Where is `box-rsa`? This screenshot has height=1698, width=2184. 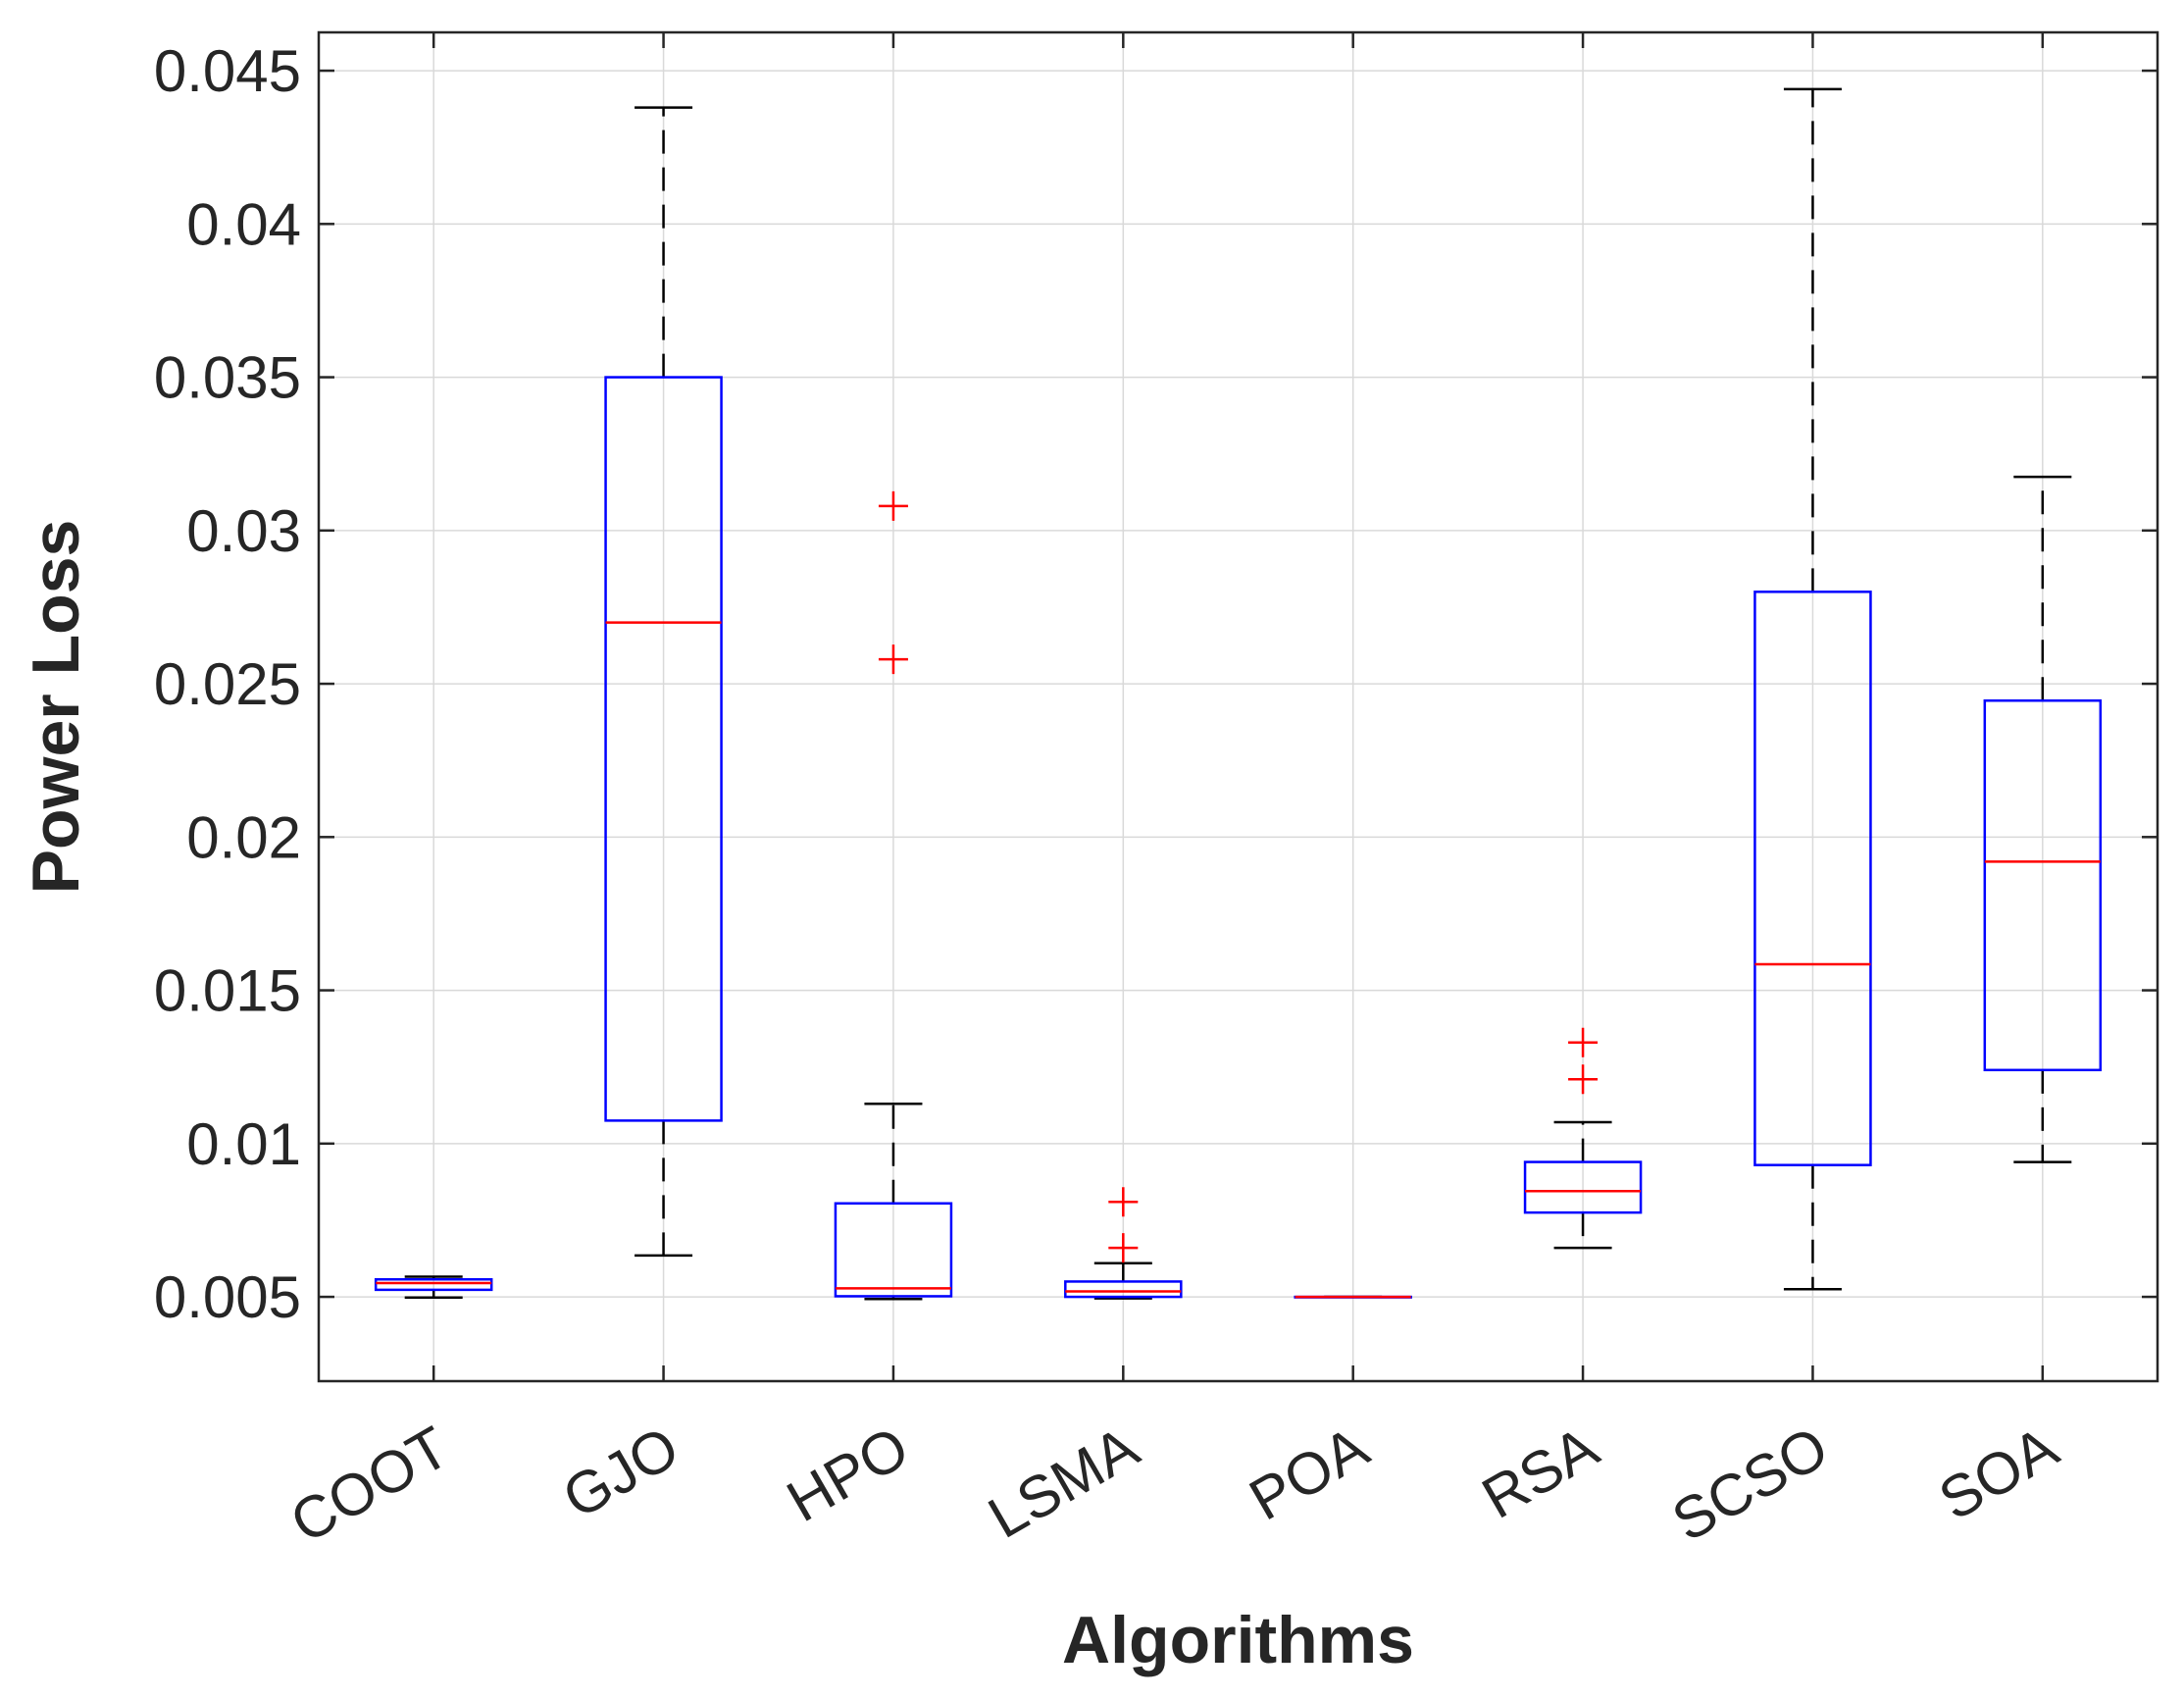 box-rsa is located at coordinates (1583, 1138).